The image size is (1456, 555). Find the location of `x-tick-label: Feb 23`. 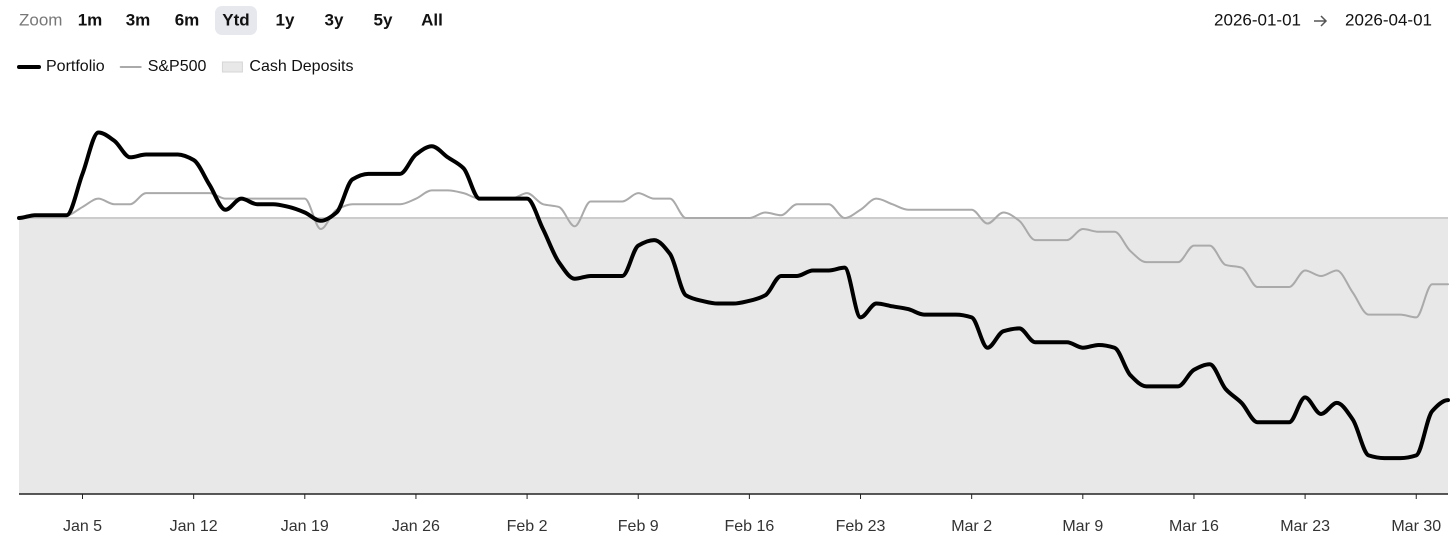

x-tick-label: Feb 23 is located at coordinates (861, 526).